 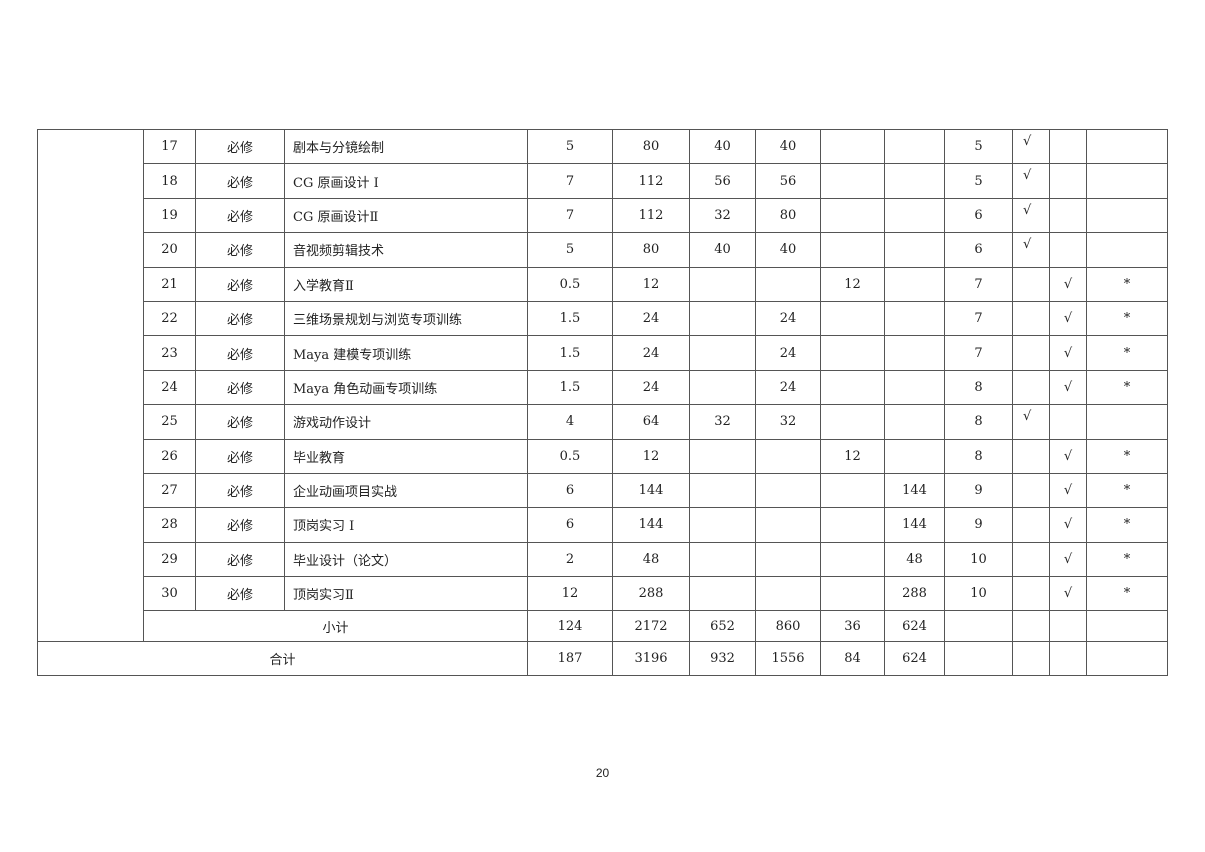 What do you see at coordinates (603, 387) in the screenshot?
I see `table-row: 24 必修 Maya 角色动画专项训练 1.5 24 24 8 √ *` at bounding box center [603, 387].